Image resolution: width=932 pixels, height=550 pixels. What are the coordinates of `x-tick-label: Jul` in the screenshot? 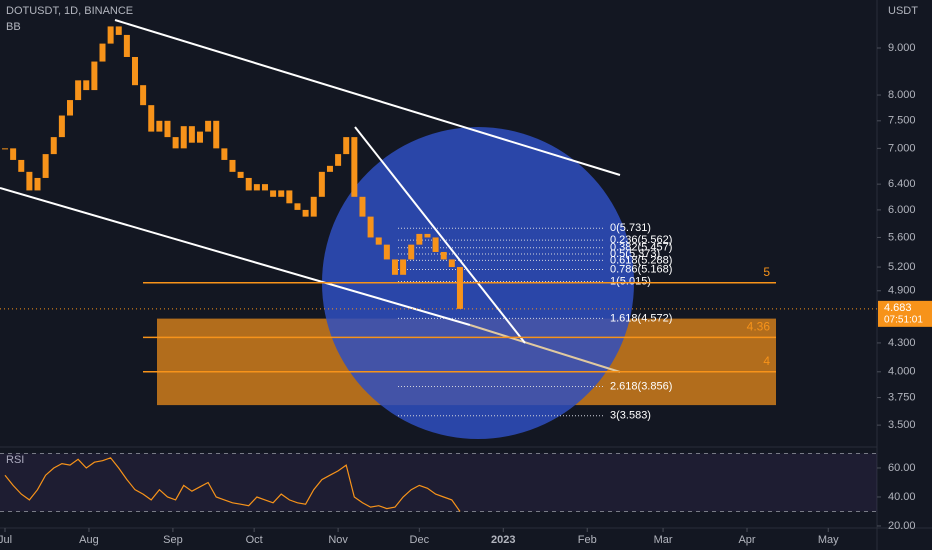 It's located at (6, 540).